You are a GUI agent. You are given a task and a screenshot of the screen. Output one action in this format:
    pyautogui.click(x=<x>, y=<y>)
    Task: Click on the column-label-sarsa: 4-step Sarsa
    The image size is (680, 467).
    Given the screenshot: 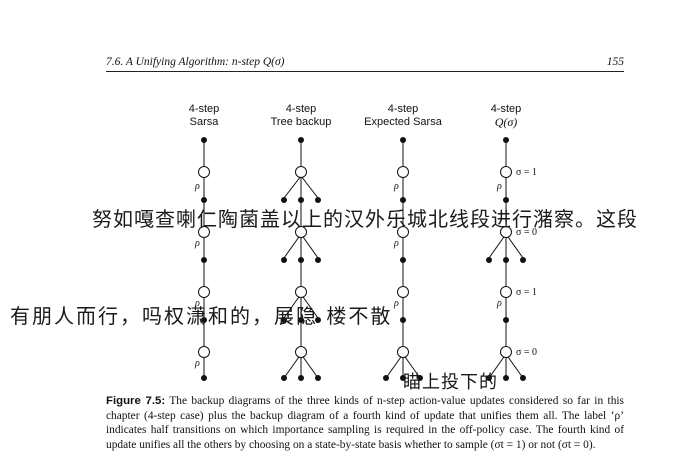 What is the action you would take?
    pyautogui.click(x=204, y=115)
    